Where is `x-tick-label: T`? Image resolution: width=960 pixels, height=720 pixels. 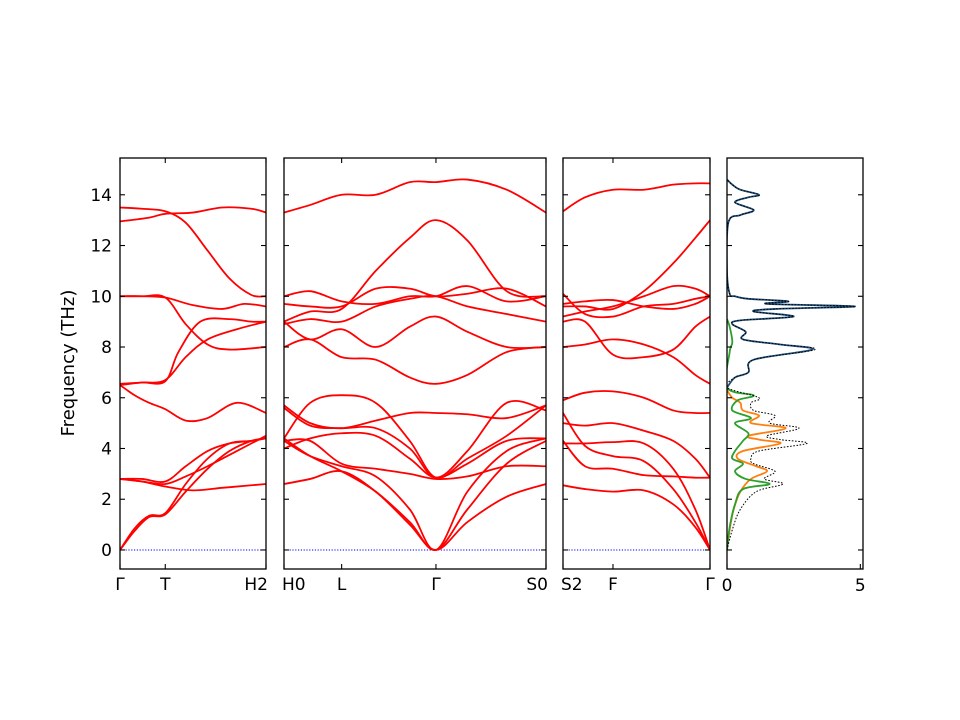
x-tick-label: T is located at coordinates (165, 585).